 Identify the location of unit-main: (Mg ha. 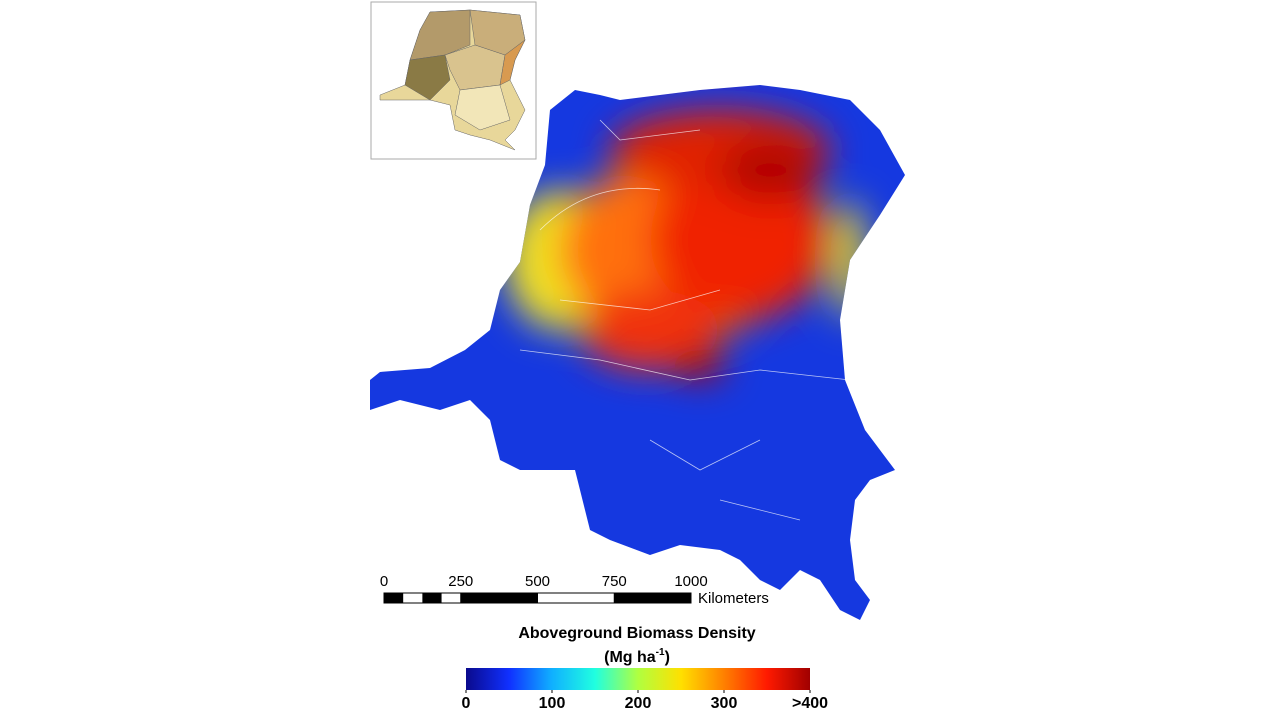
(630, 657).